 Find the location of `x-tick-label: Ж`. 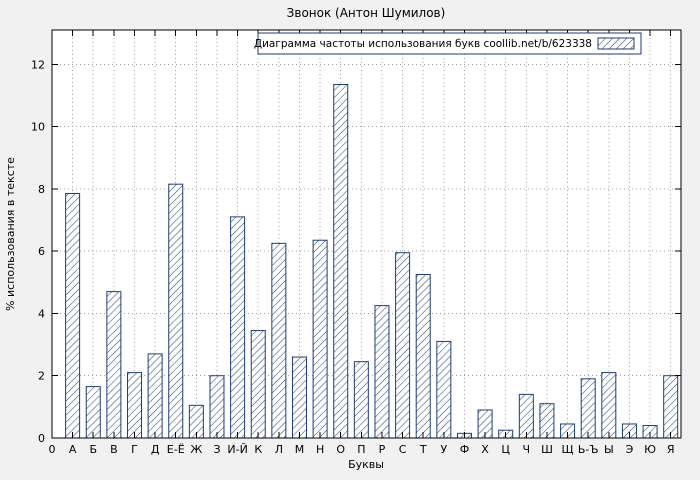

x-tick-label: Ж is located at coordinates (196, 449).